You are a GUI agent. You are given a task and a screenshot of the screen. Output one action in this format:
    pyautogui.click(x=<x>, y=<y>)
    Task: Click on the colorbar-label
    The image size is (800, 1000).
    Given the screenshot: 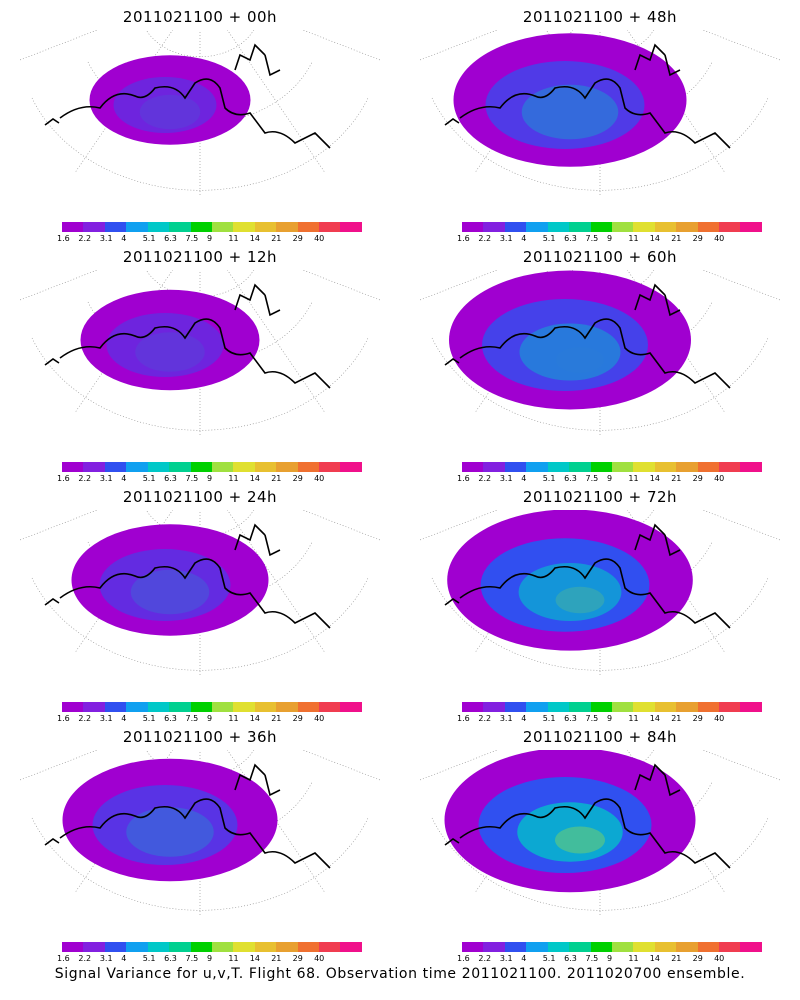 What is the action you would take?
    pyautogui.click(x=345, y=959)
    